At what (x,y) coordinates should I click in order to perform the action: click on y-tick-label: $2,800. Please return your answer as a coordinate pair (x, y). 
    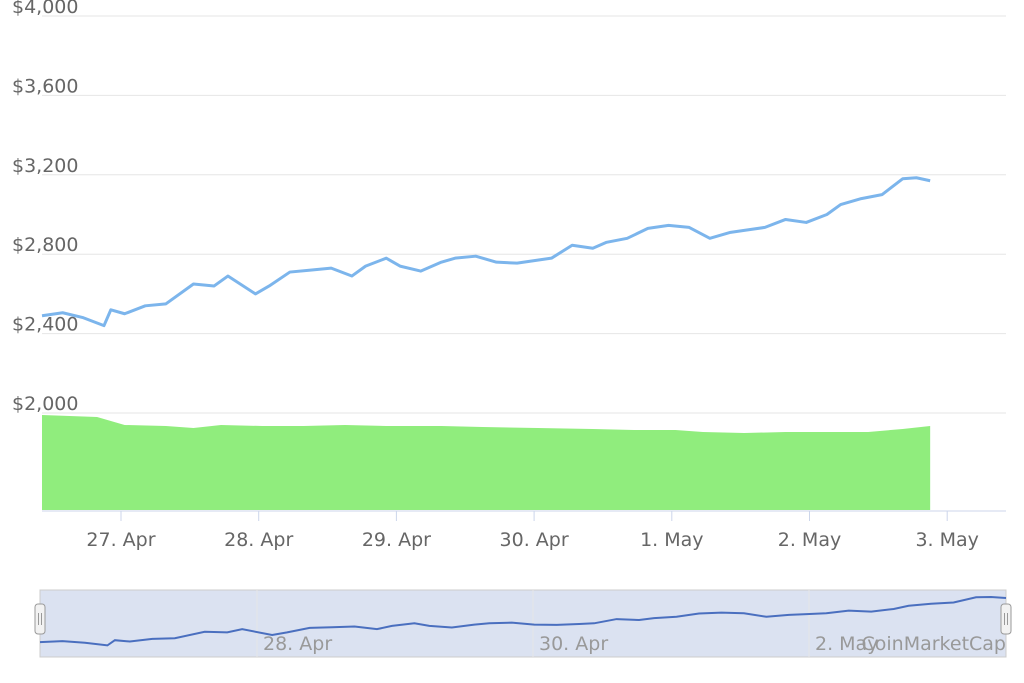
    Looking at the image, I should click on (45, 245).